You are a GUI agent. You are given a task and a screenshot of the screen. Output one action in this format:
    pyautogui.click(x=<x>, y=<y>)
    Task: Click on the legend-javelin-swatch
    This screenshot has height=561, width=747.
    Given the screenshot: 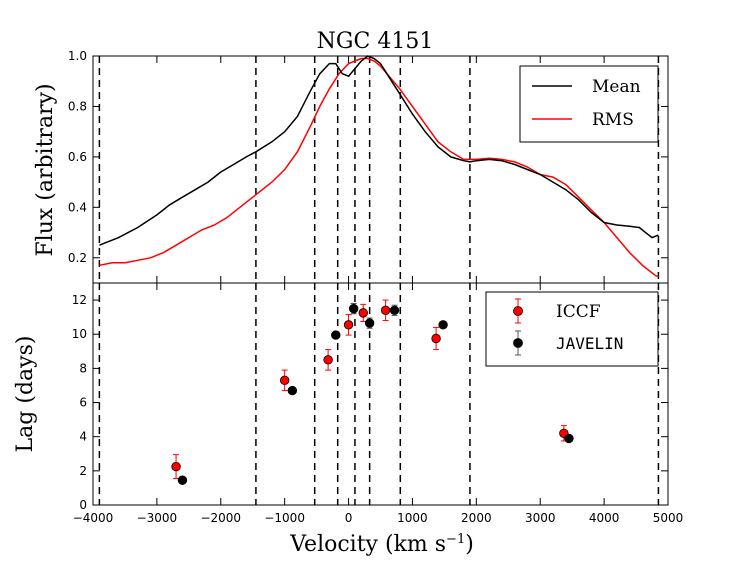 What is the action you would take?
    pyautogui.click(x=518, y=343)
    